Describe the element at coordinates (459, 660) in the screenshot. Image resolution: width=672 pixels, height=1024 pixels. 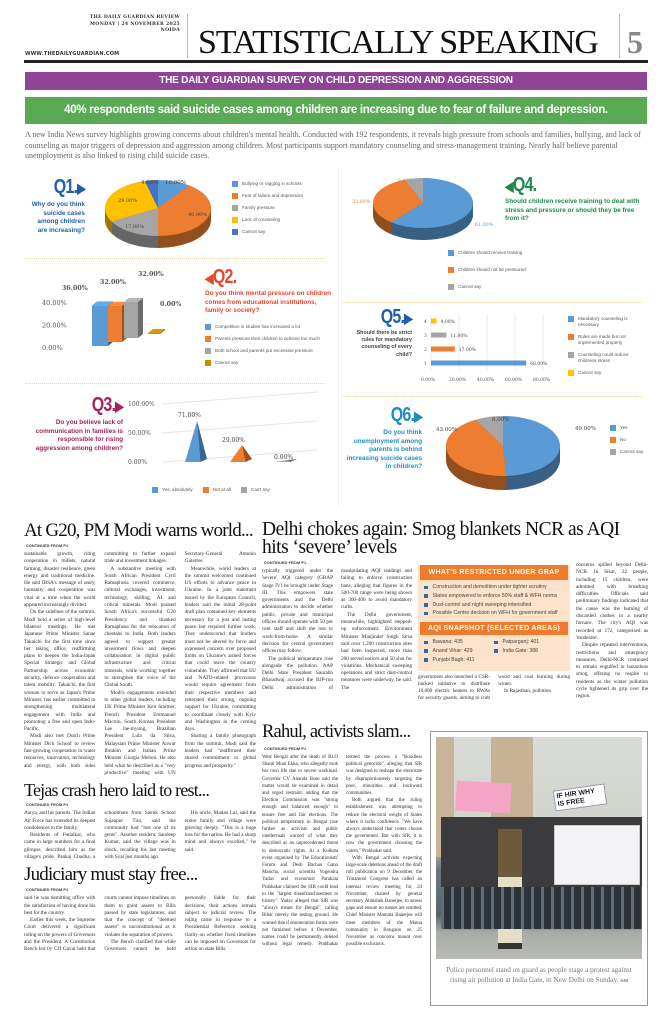
I see `list-item: Punjabi Bagh: 411` at that location.